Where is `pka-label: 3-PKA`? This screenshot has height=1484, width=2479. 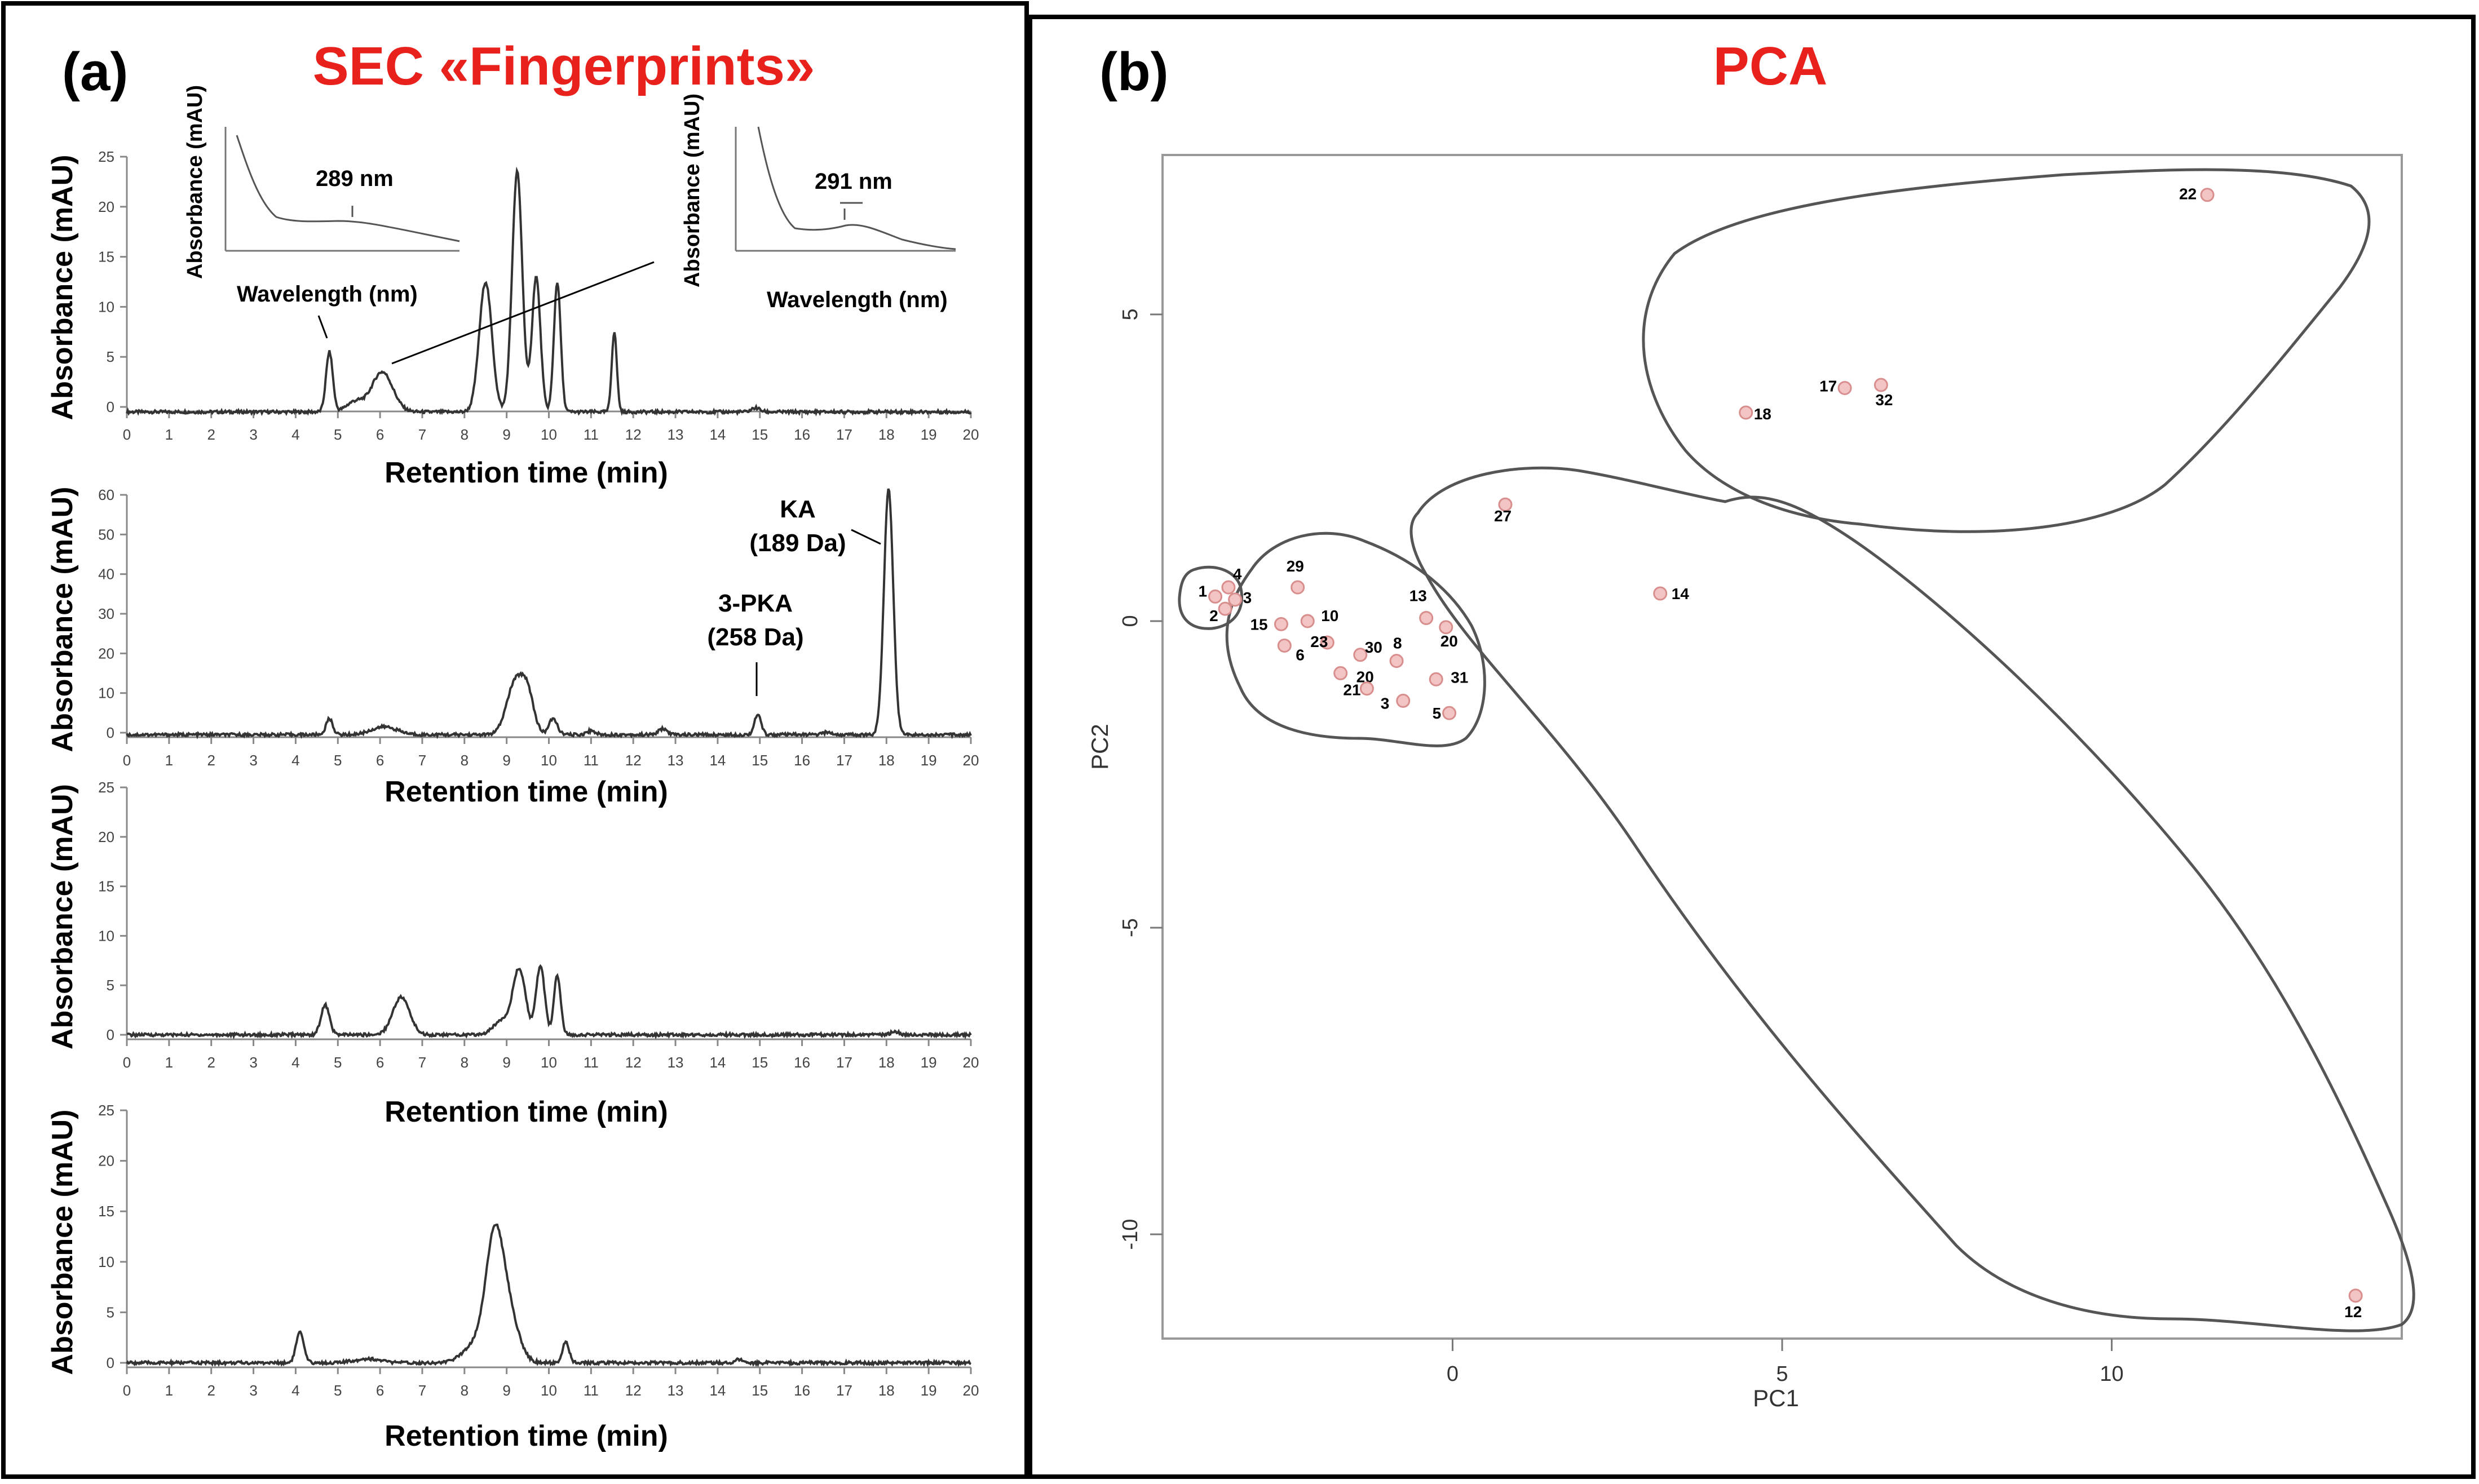
pka-label: 3-PKA is located at coordinates (755, 603).